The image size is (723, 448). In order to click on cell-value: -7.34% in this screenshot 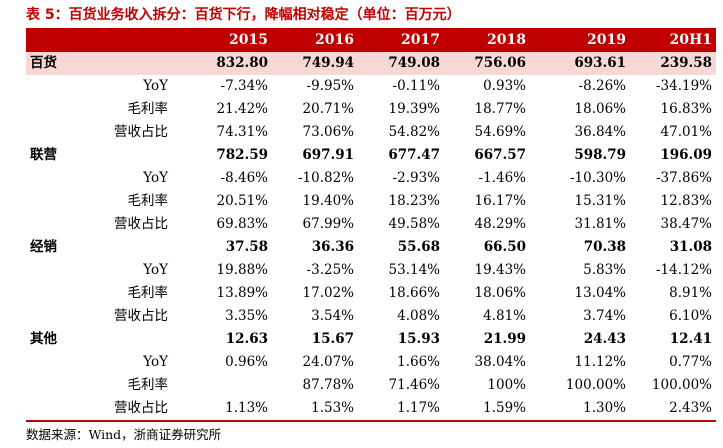, I will do `click(244, 86)`.